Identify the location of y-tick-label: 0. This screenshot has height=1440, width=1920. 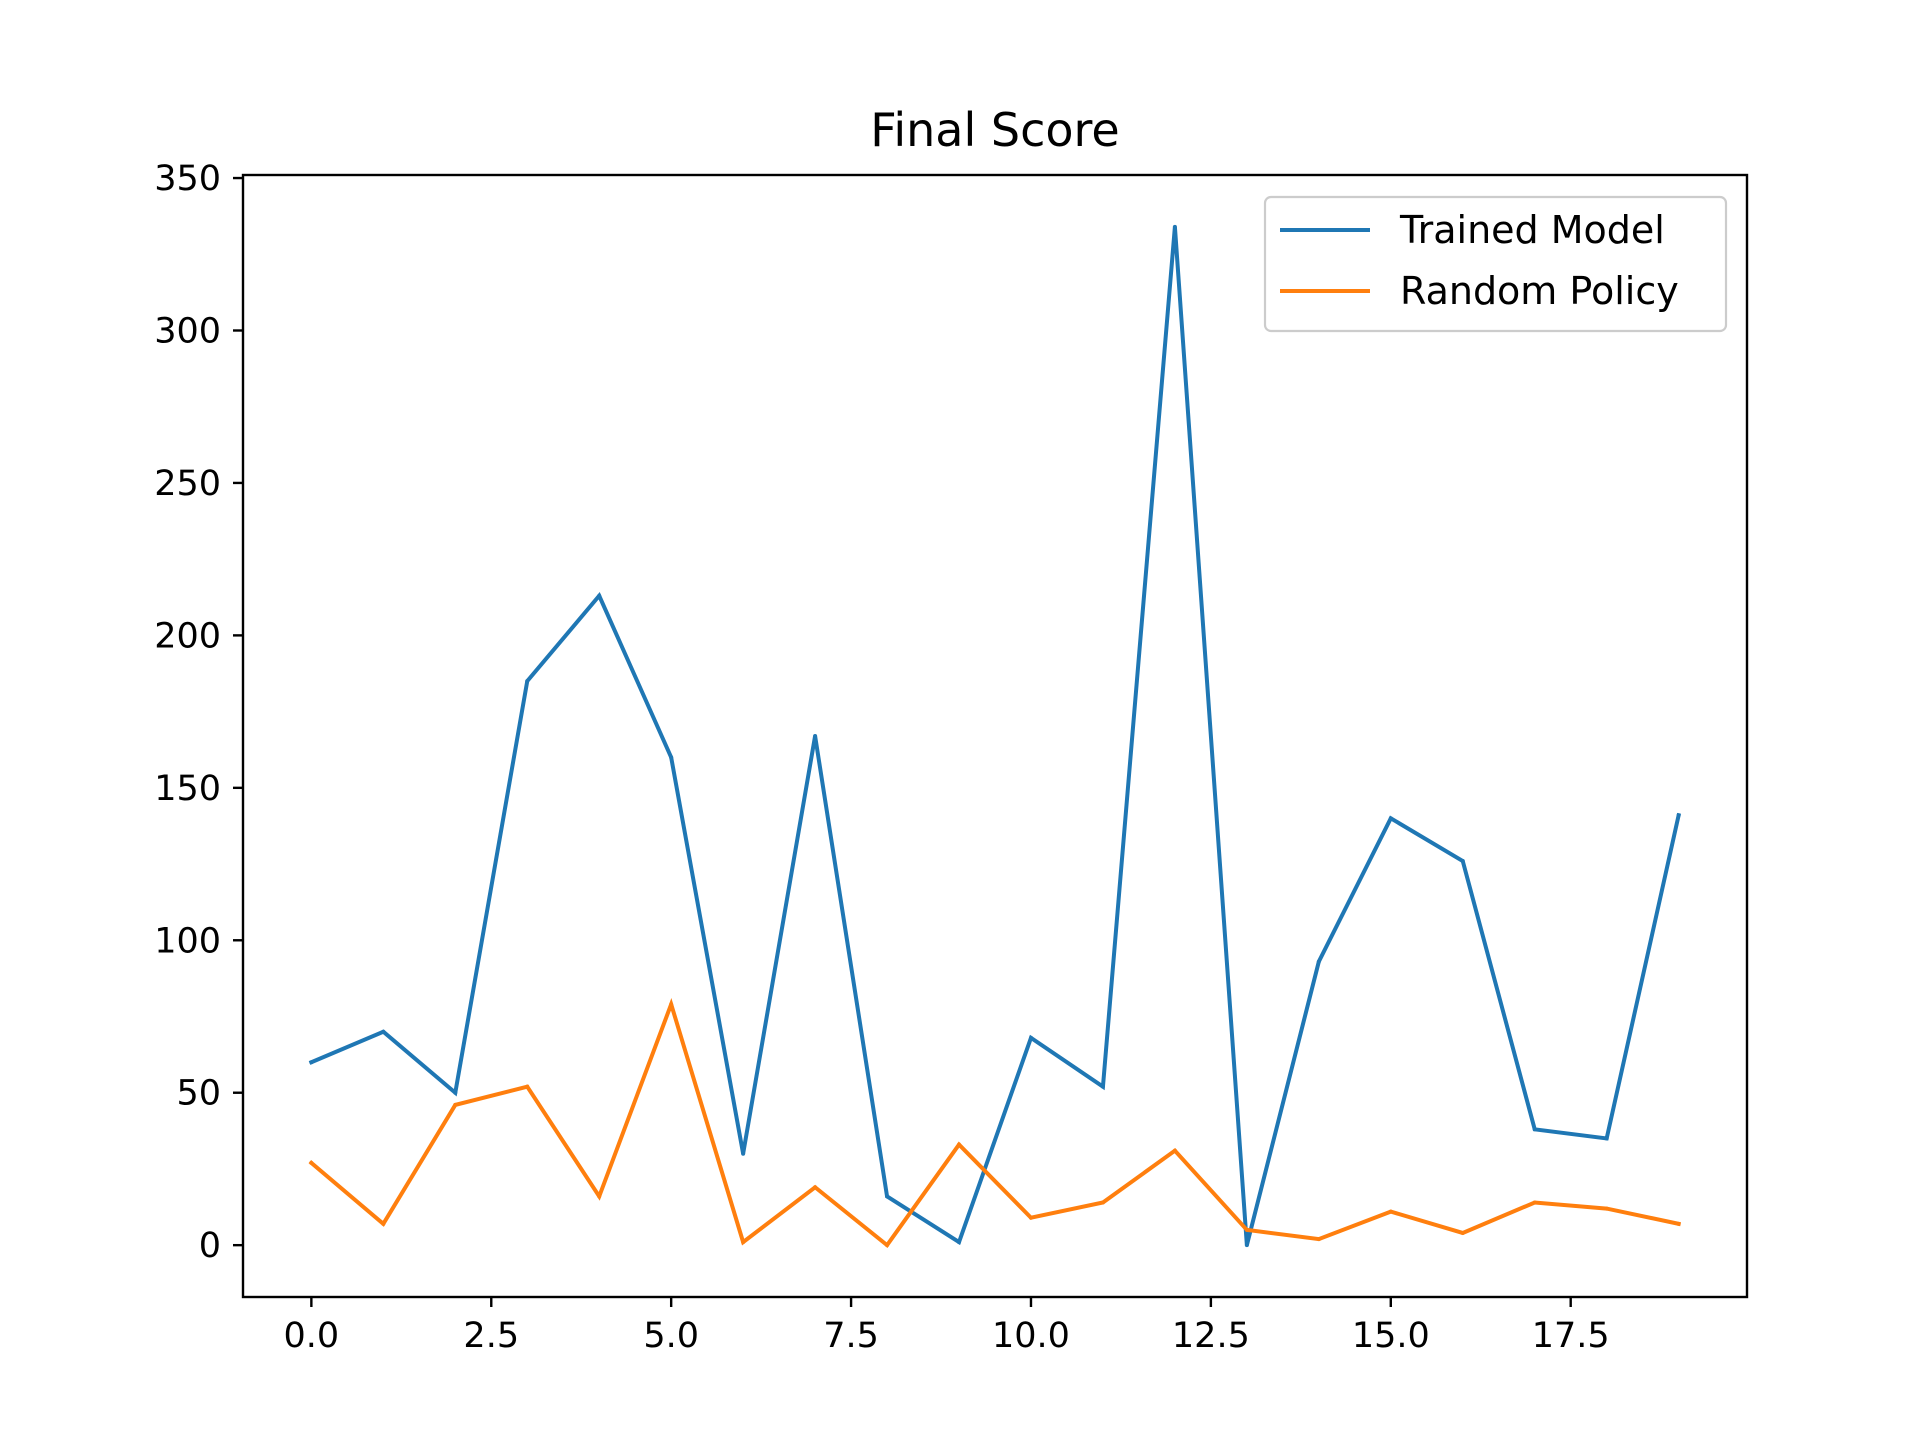
(210, 1246).